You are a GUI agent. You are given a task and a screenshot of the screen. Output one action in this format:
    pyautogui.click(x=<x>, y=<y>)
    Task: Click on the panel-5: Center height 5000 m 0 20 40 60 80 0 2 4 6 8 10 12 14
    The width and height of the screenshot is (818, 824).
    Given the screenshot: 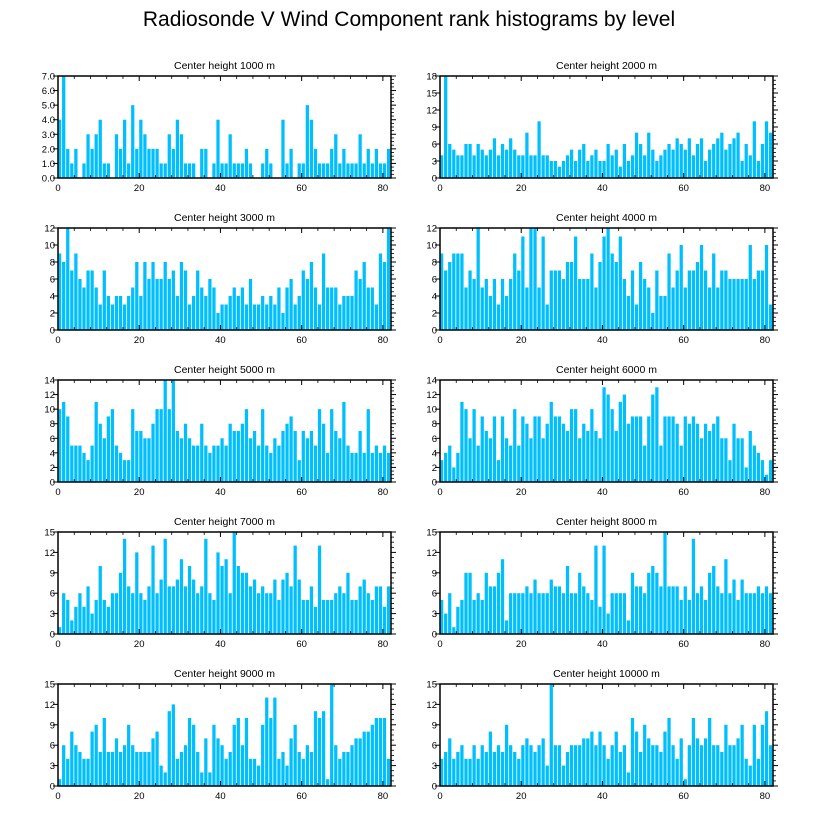 What is the action you would take?
    pyautogui.click(x=220, y=431)
    